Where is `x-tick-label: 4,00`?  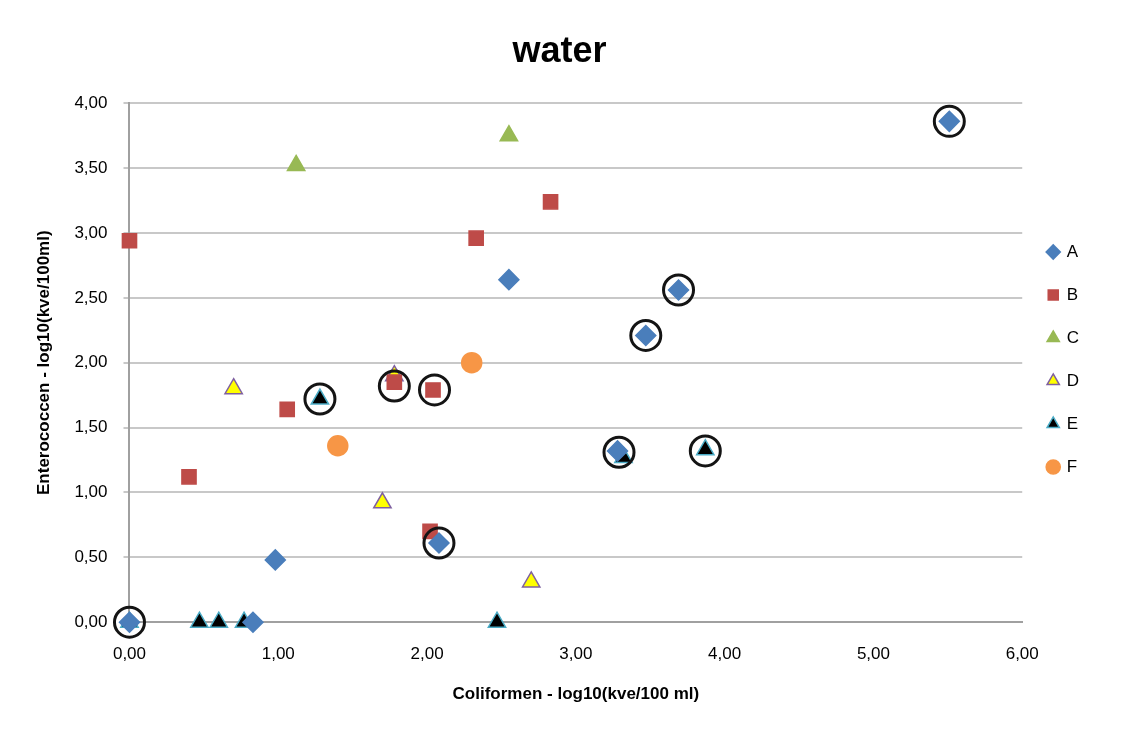
x-tick-label: 4,00 is located at coordinates (725, 654).